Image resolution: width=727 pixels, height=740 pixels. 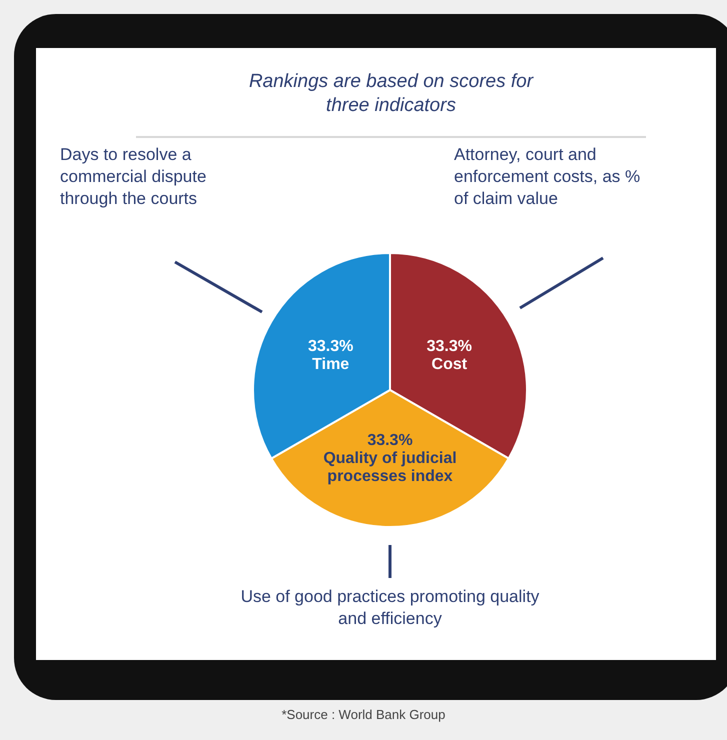 What do you see at coordinates (390, 467) in the screenshot?
I see `slice-label: Quality of judicial processes index` at bounding box center [390, 467].